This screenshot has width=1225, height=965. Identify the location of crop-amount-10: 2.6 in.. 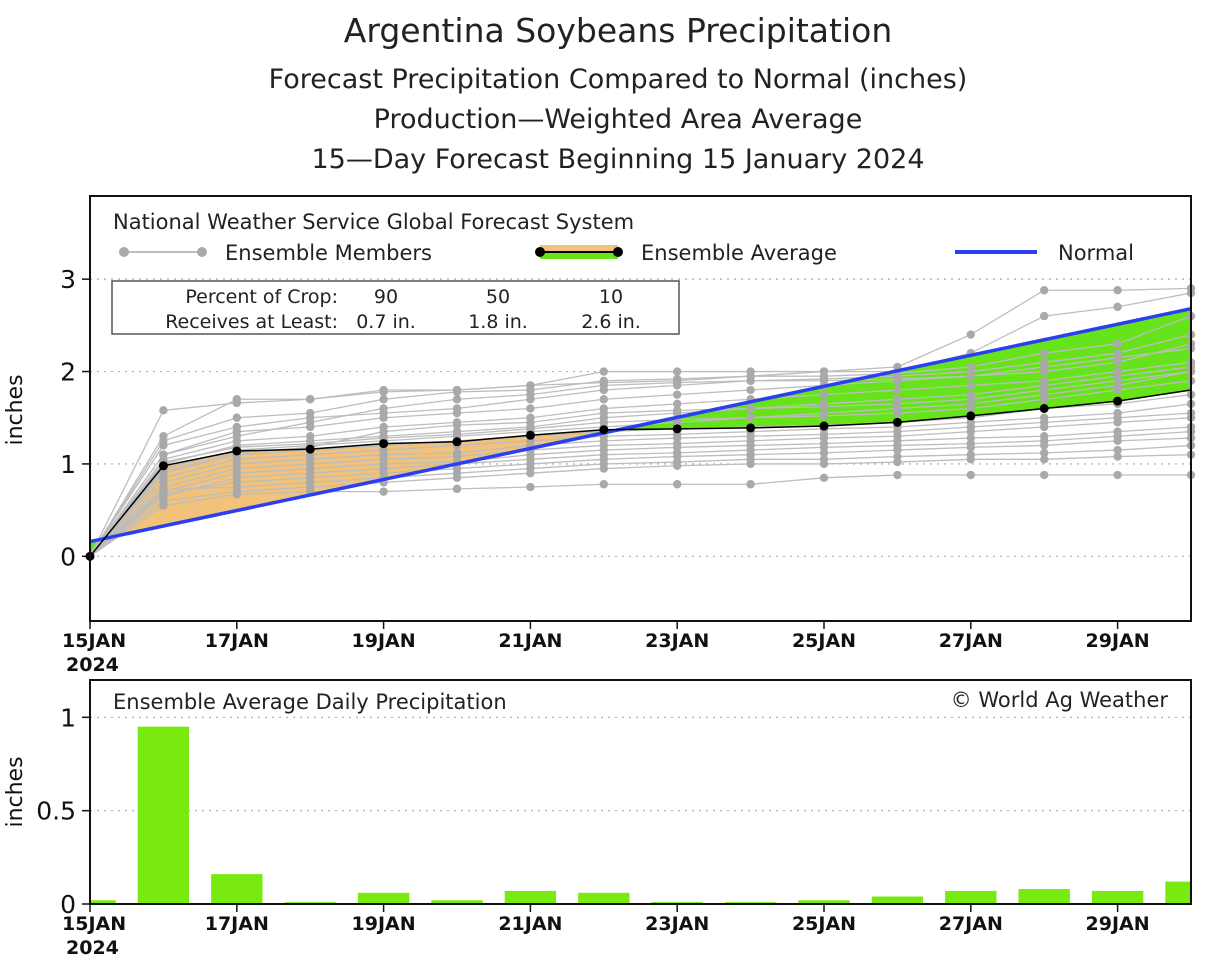
(611, 322).